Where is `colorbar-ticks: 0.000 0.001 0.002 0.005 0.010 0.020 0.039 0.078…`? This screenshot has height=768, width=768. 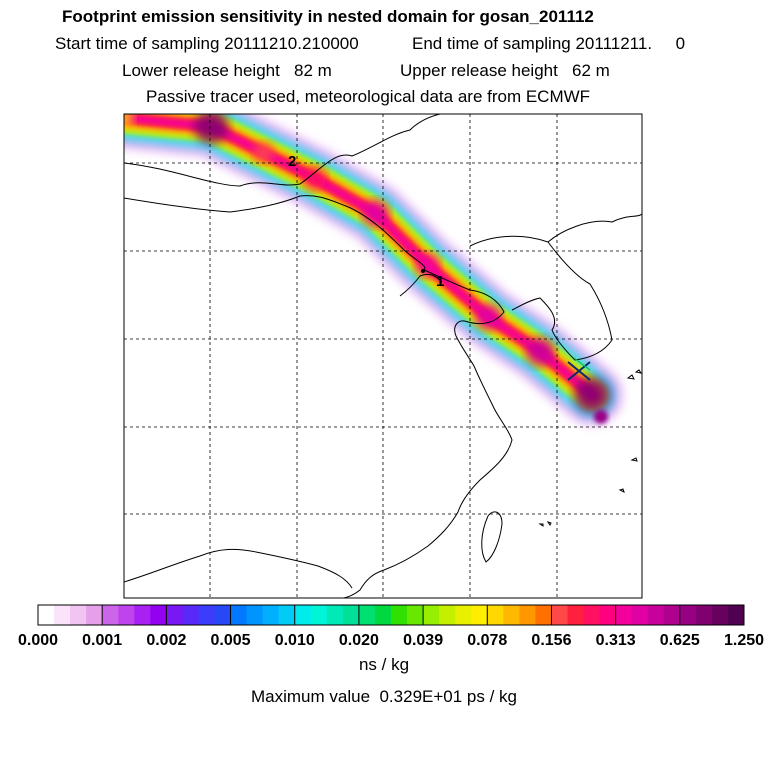 colorbar-ticks: 0.000 0.001 0.002 0.005 0.010 0.020 0.039 0.078… is located at coordinates (391, 627).